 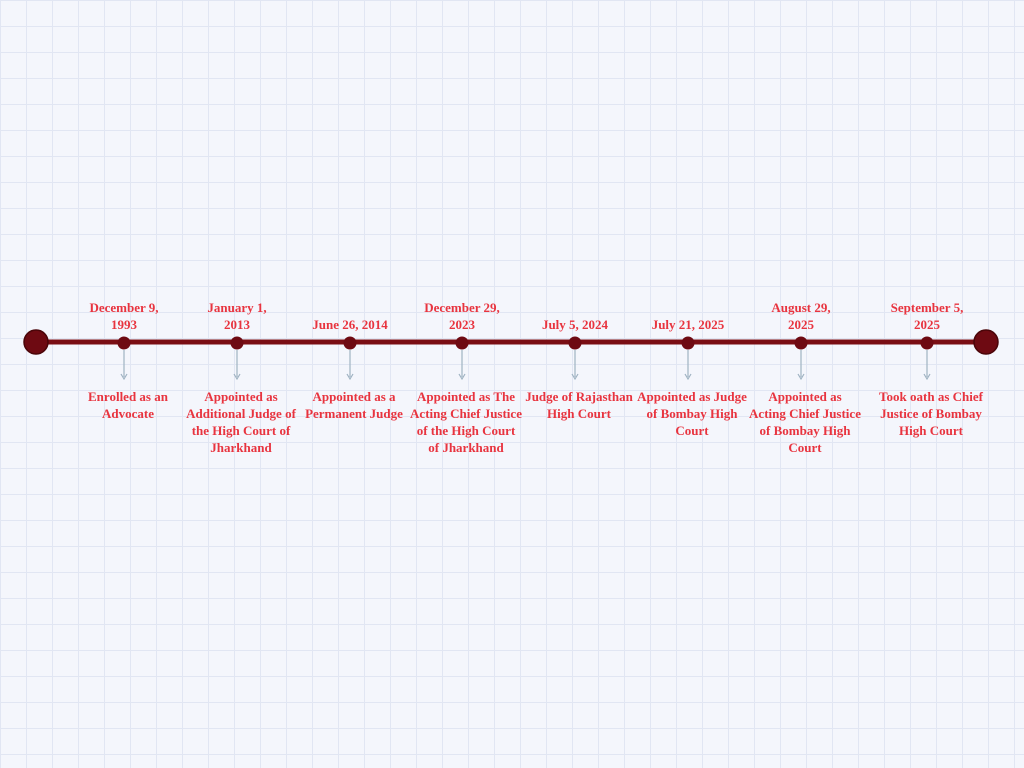 What do you see at coordinates (237, 316) in the screenshot?
I see `event-date: January 1, 2013` at bounding box center [237, 316].